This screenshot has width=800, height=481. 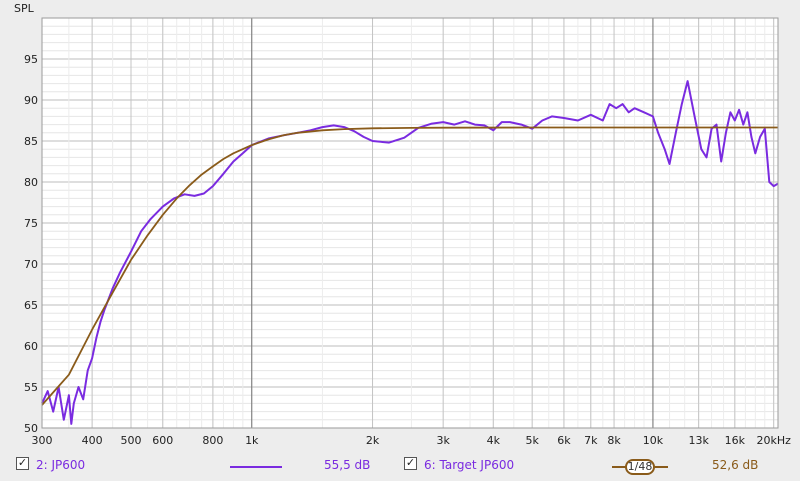 What do you see at coordinates (31, 305) in the screenshot?
I see `y-tick-label: 65` at bounding box center [31, 305].